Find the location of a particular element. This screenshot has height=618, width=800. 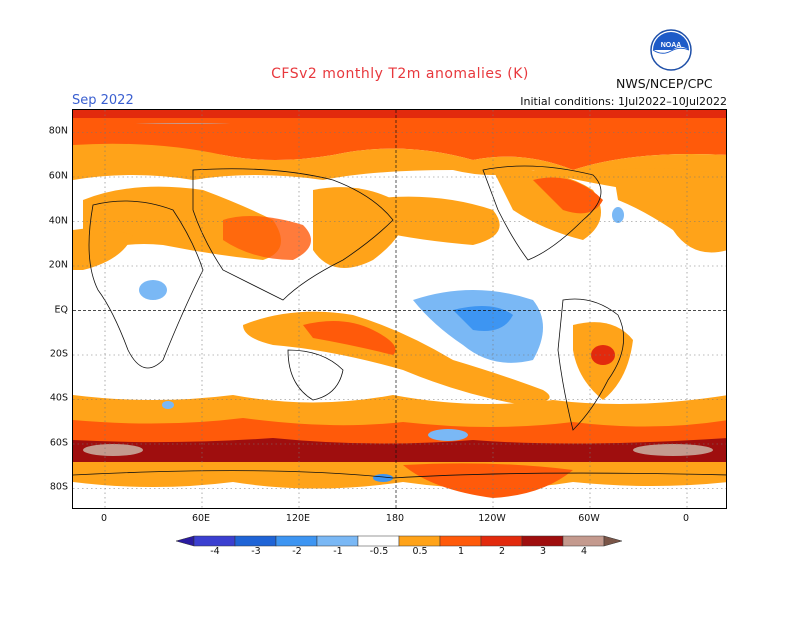

colorbar-label: 1 is located at coordinates (461, 551).